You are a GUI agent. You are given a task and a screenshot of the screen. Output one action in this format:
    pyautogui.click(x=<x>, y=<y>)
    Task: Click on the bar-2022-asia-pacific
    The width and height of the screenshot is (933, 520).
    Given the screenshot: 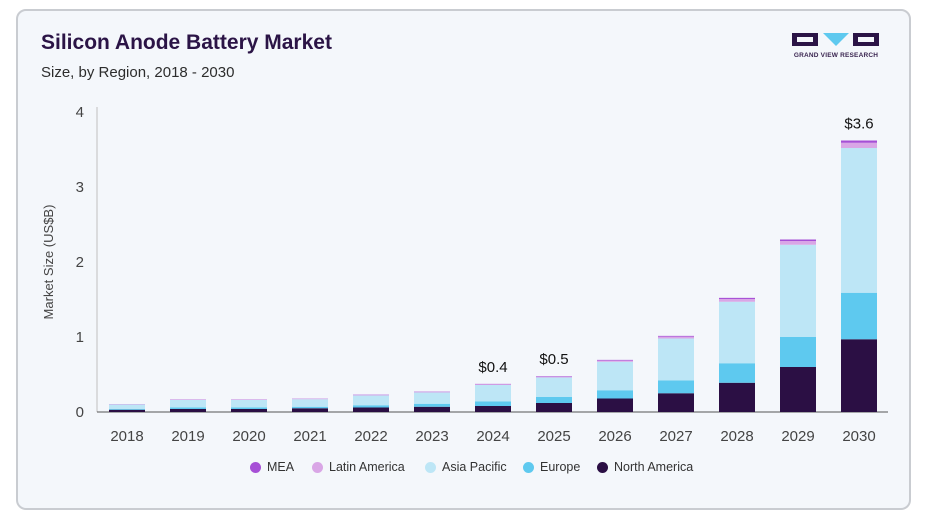 What is the action you would take?
    pyautogui.click(x=371, y=400)
    